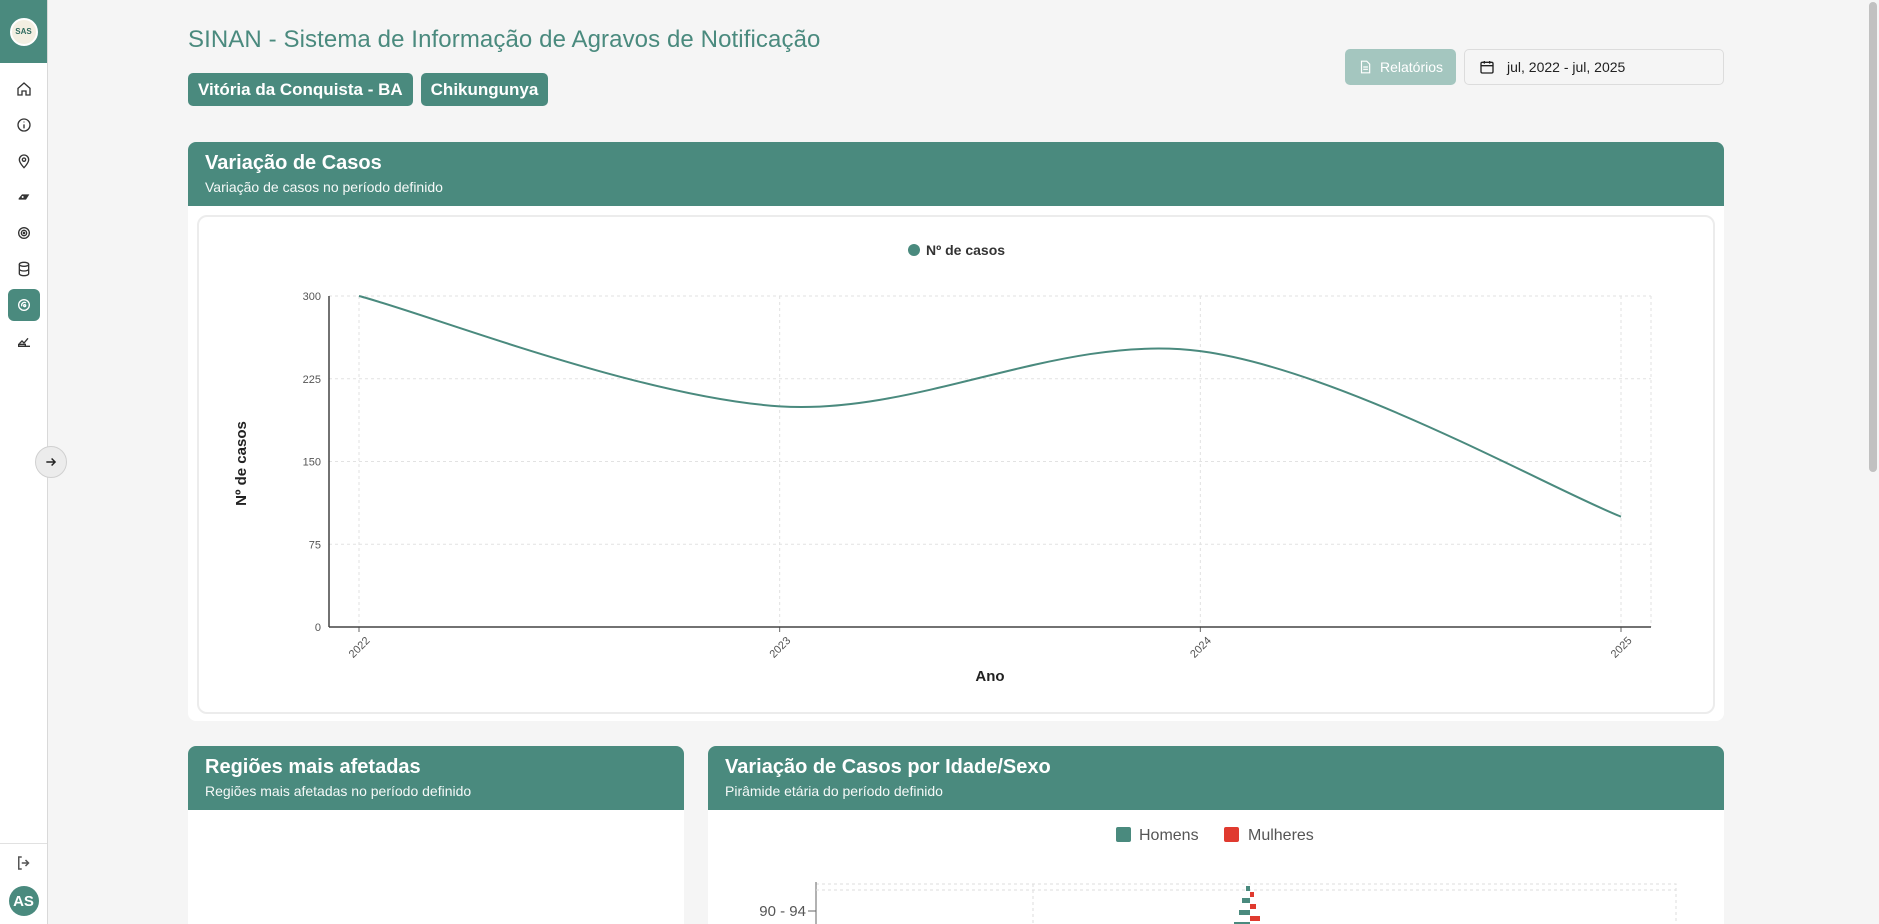 This screenshot has height=924, width=1879. What do you see at coordinates (1123, 834) in the screenshot?
I see `legend-swatch-men` at bounding box center [1123, 834].